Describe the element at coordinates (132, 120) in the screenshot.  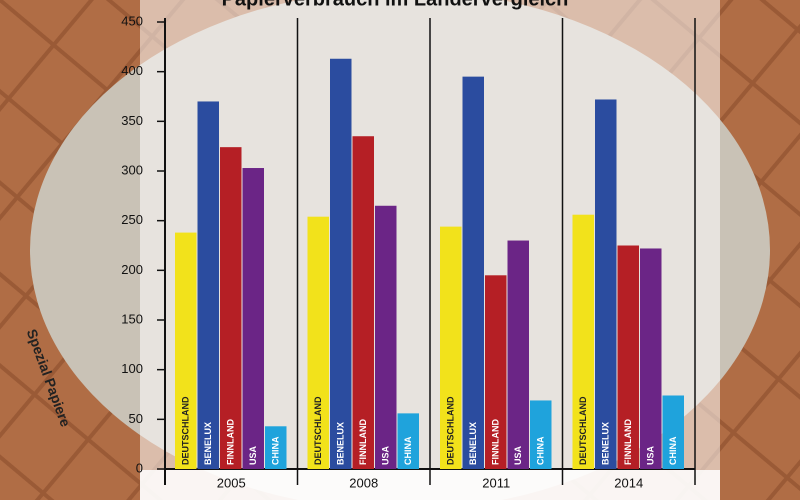
I see `y-tick-label: 350` at that location.